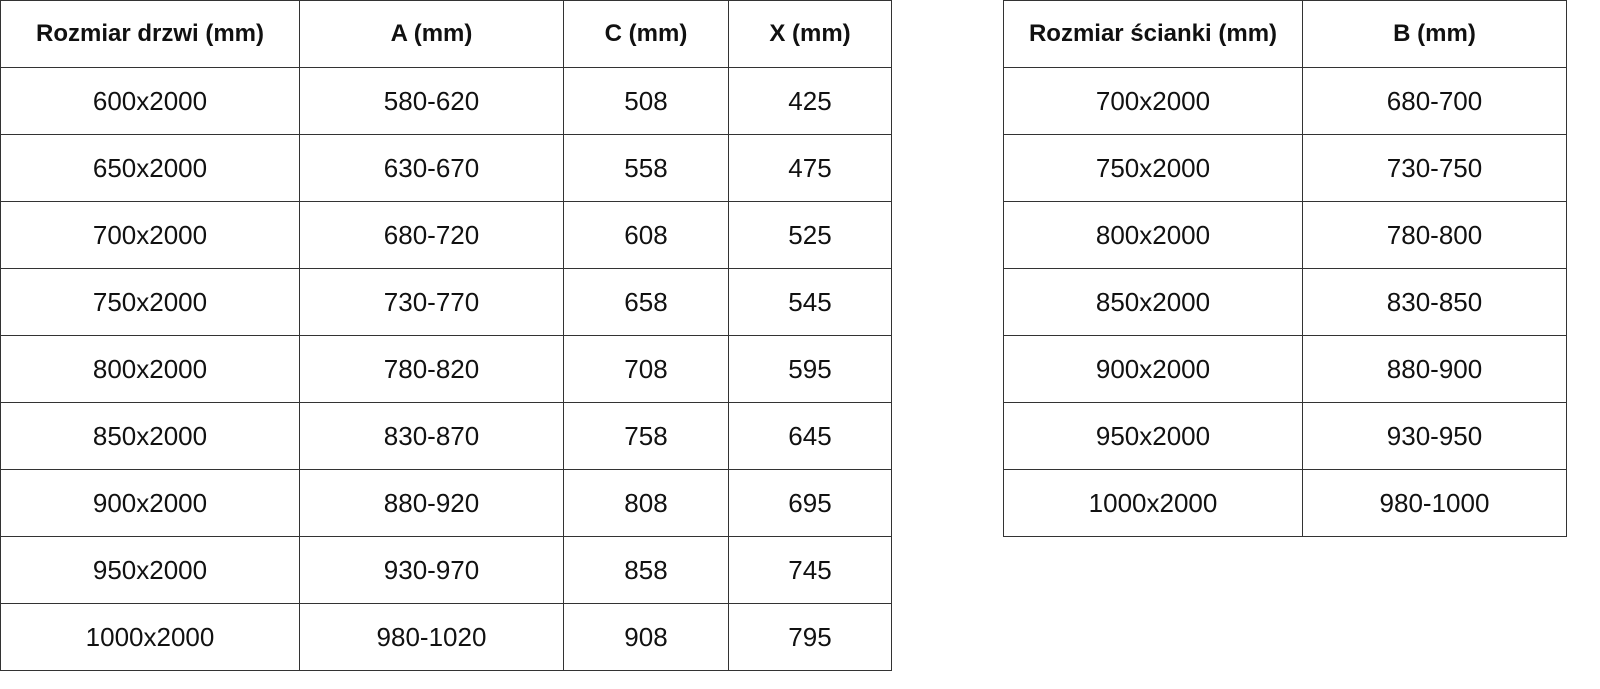  What do you see at coordinates (646, 503) in the screenshot?
I see `table-cell: 808` at bounding box center [646, 503].